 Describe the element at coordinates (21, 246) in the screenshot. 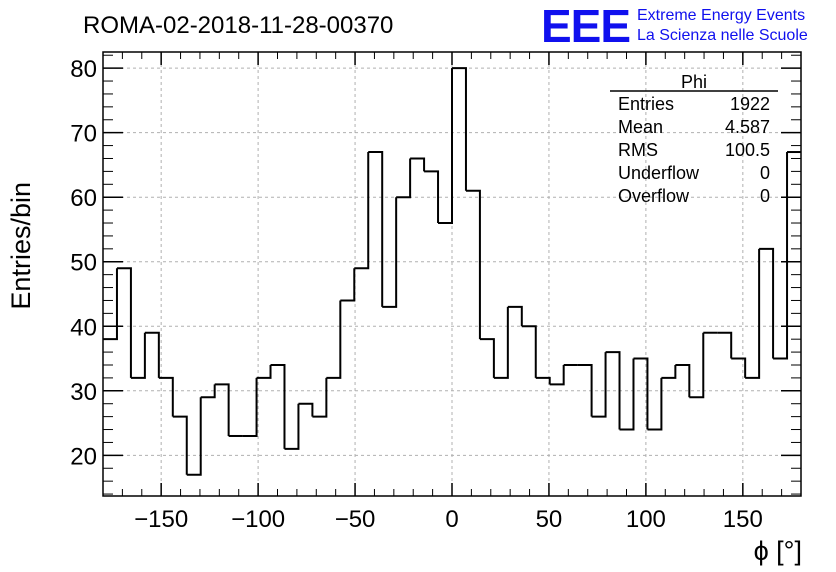

I see `y-axis-label: Entries/bin` at that location.